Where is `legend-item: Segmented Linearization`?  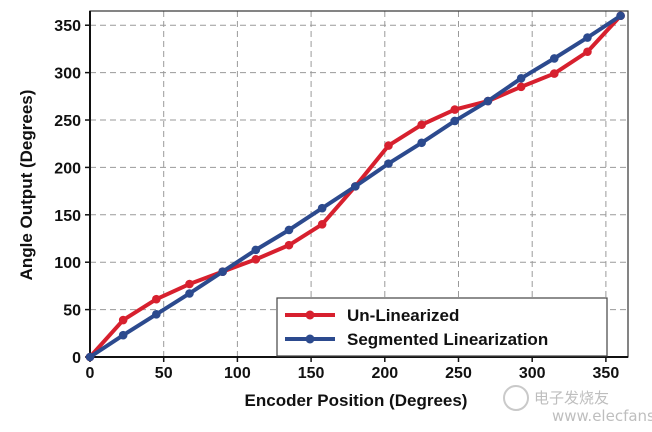 legend-item: Segmented Linearization is located at coordinates (416, 339).